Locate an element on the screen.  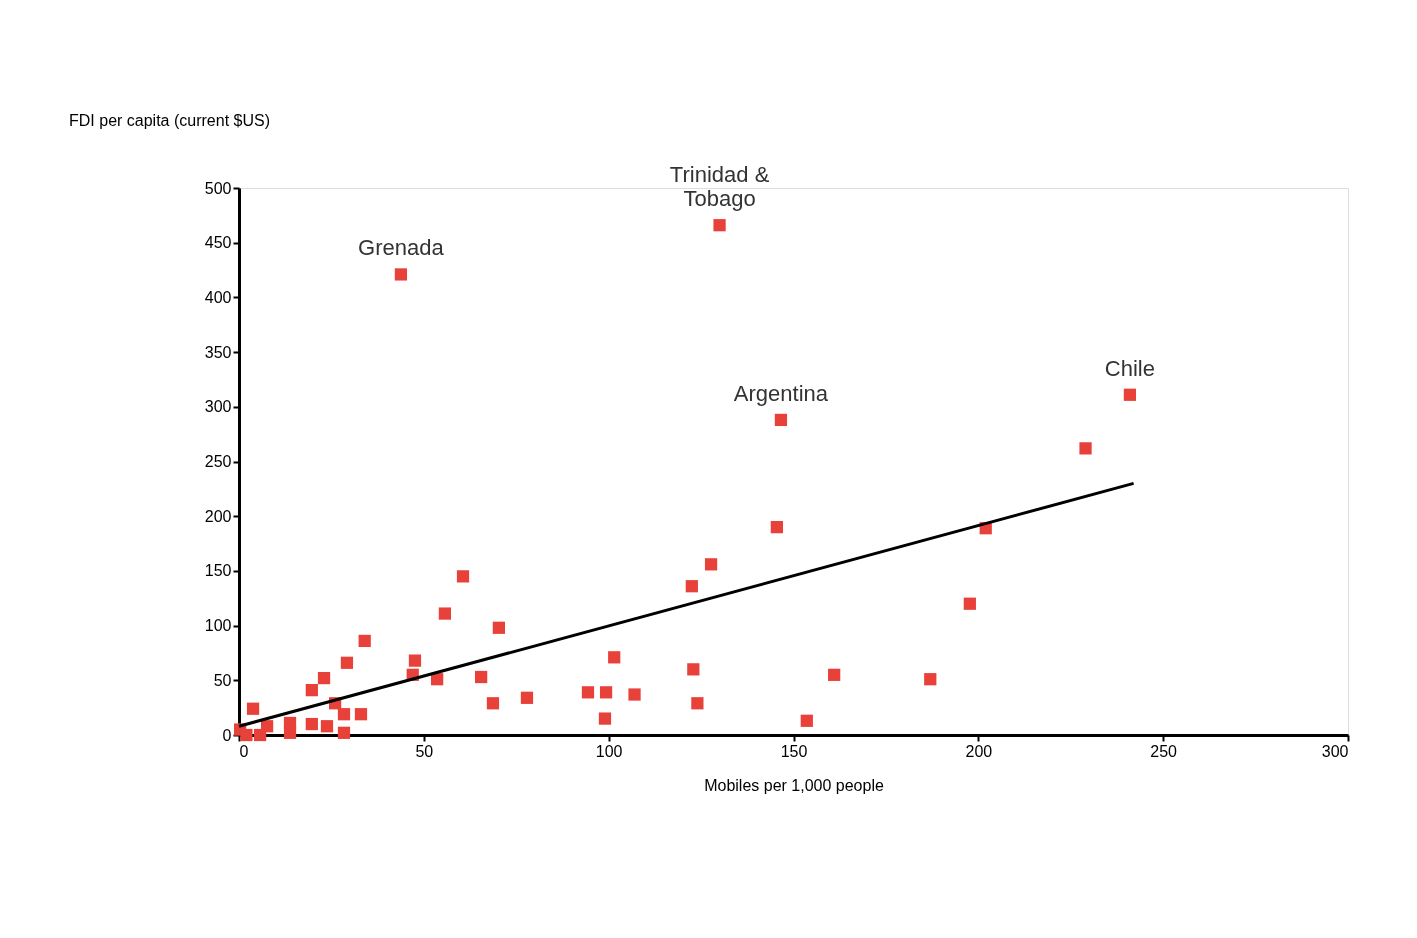
x-tick-label: 0 is located at coordinates (244, 751).